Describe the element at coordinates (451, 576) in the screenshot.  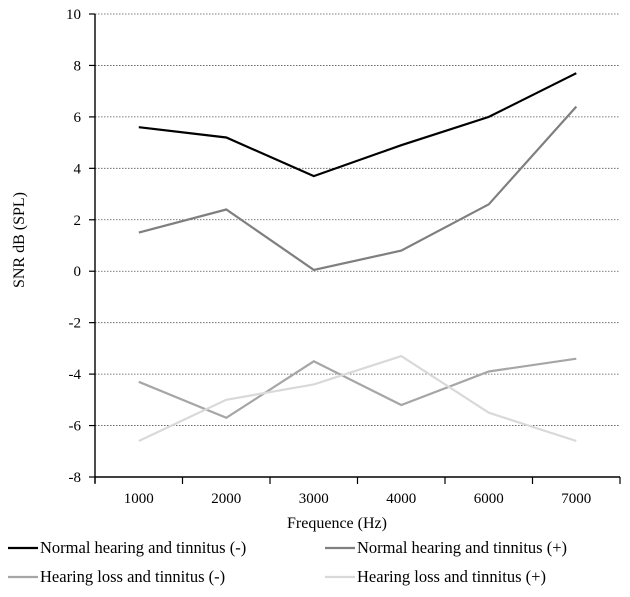
I see `legend-label: Hearing loss and tinnitus (+)` at that location.